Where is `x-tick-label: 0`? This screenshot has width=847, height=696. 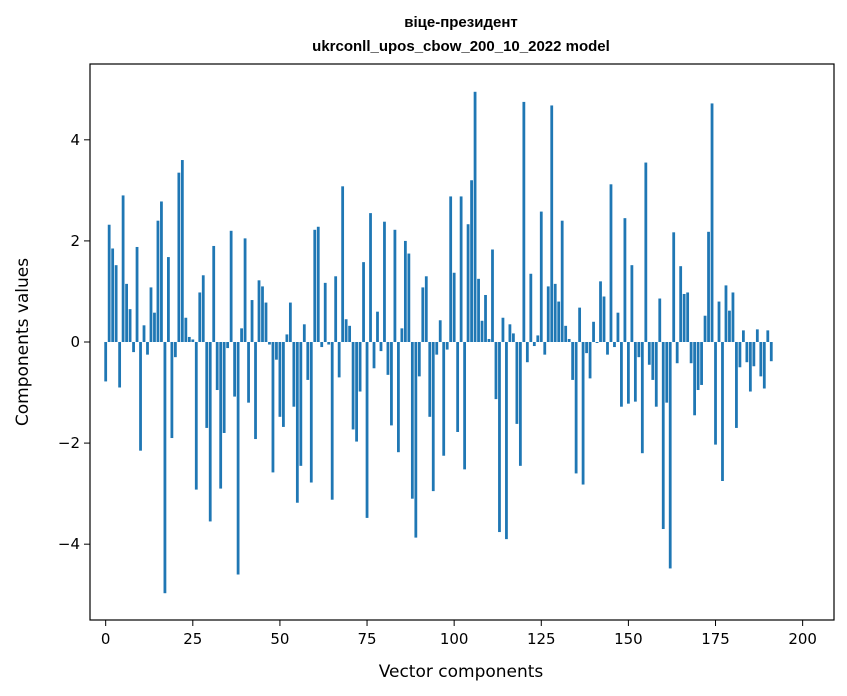
x-tick-label: 0 is located at coordinates (106, 639).